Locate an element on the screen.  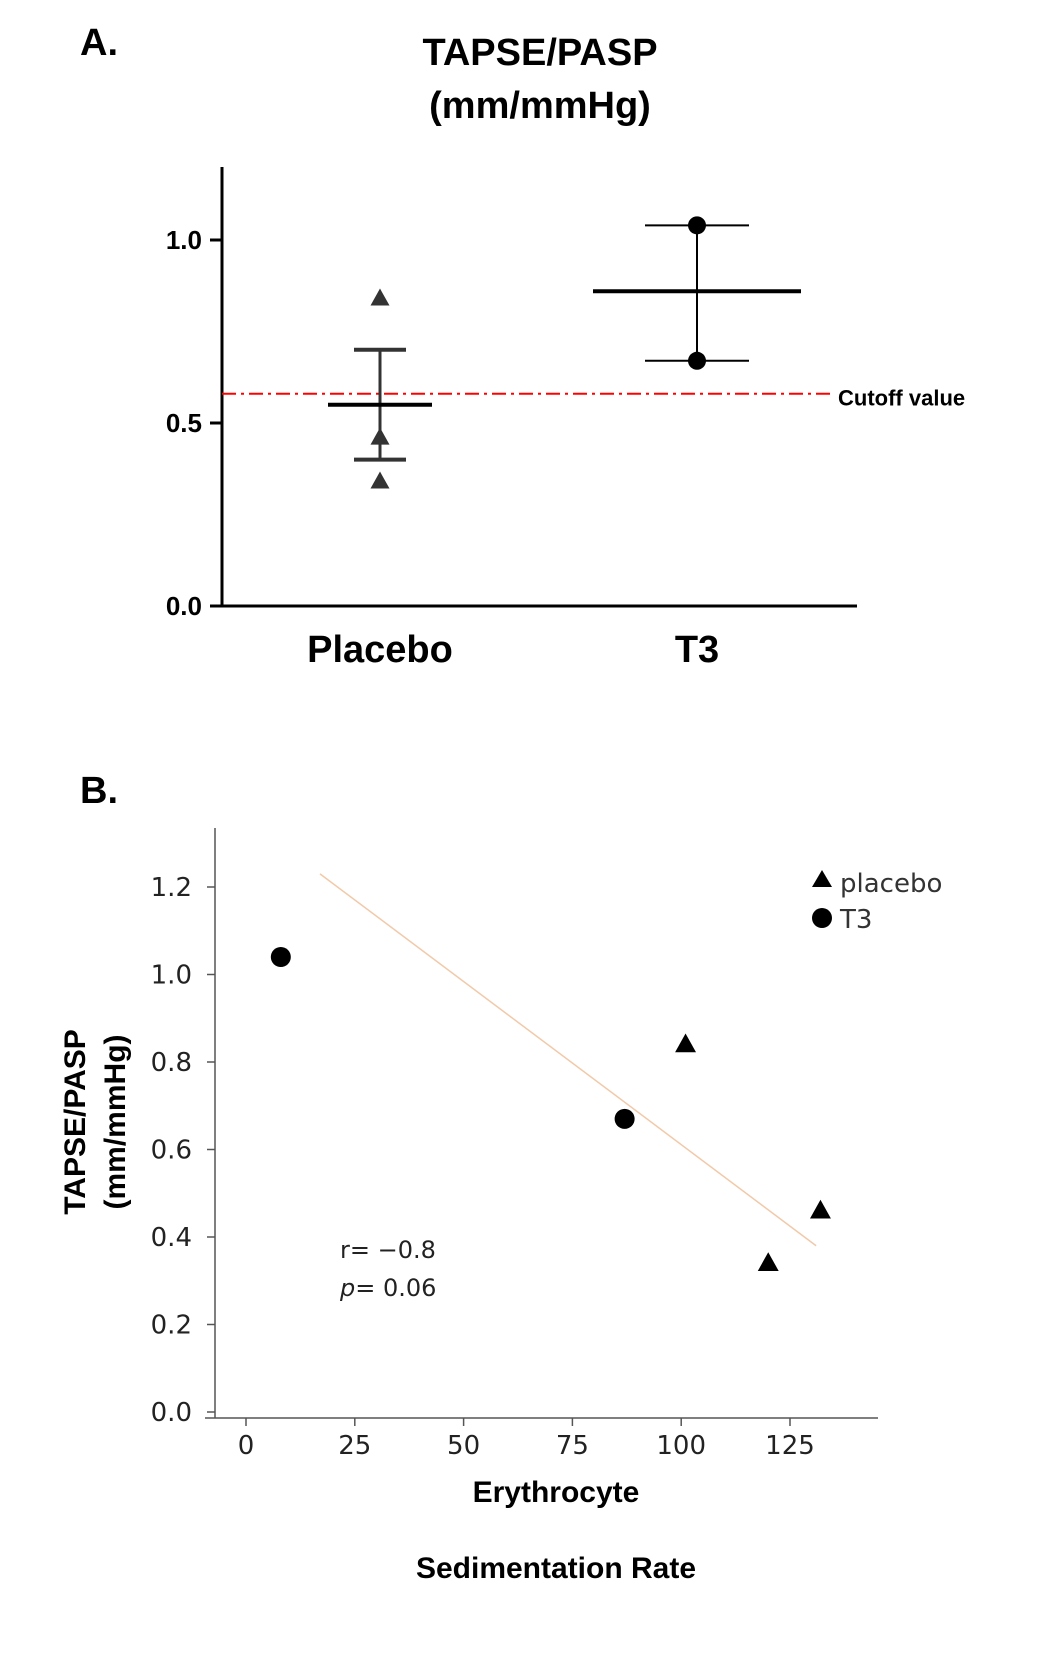
panel-b-marks is located at coordinates (550, 1109).